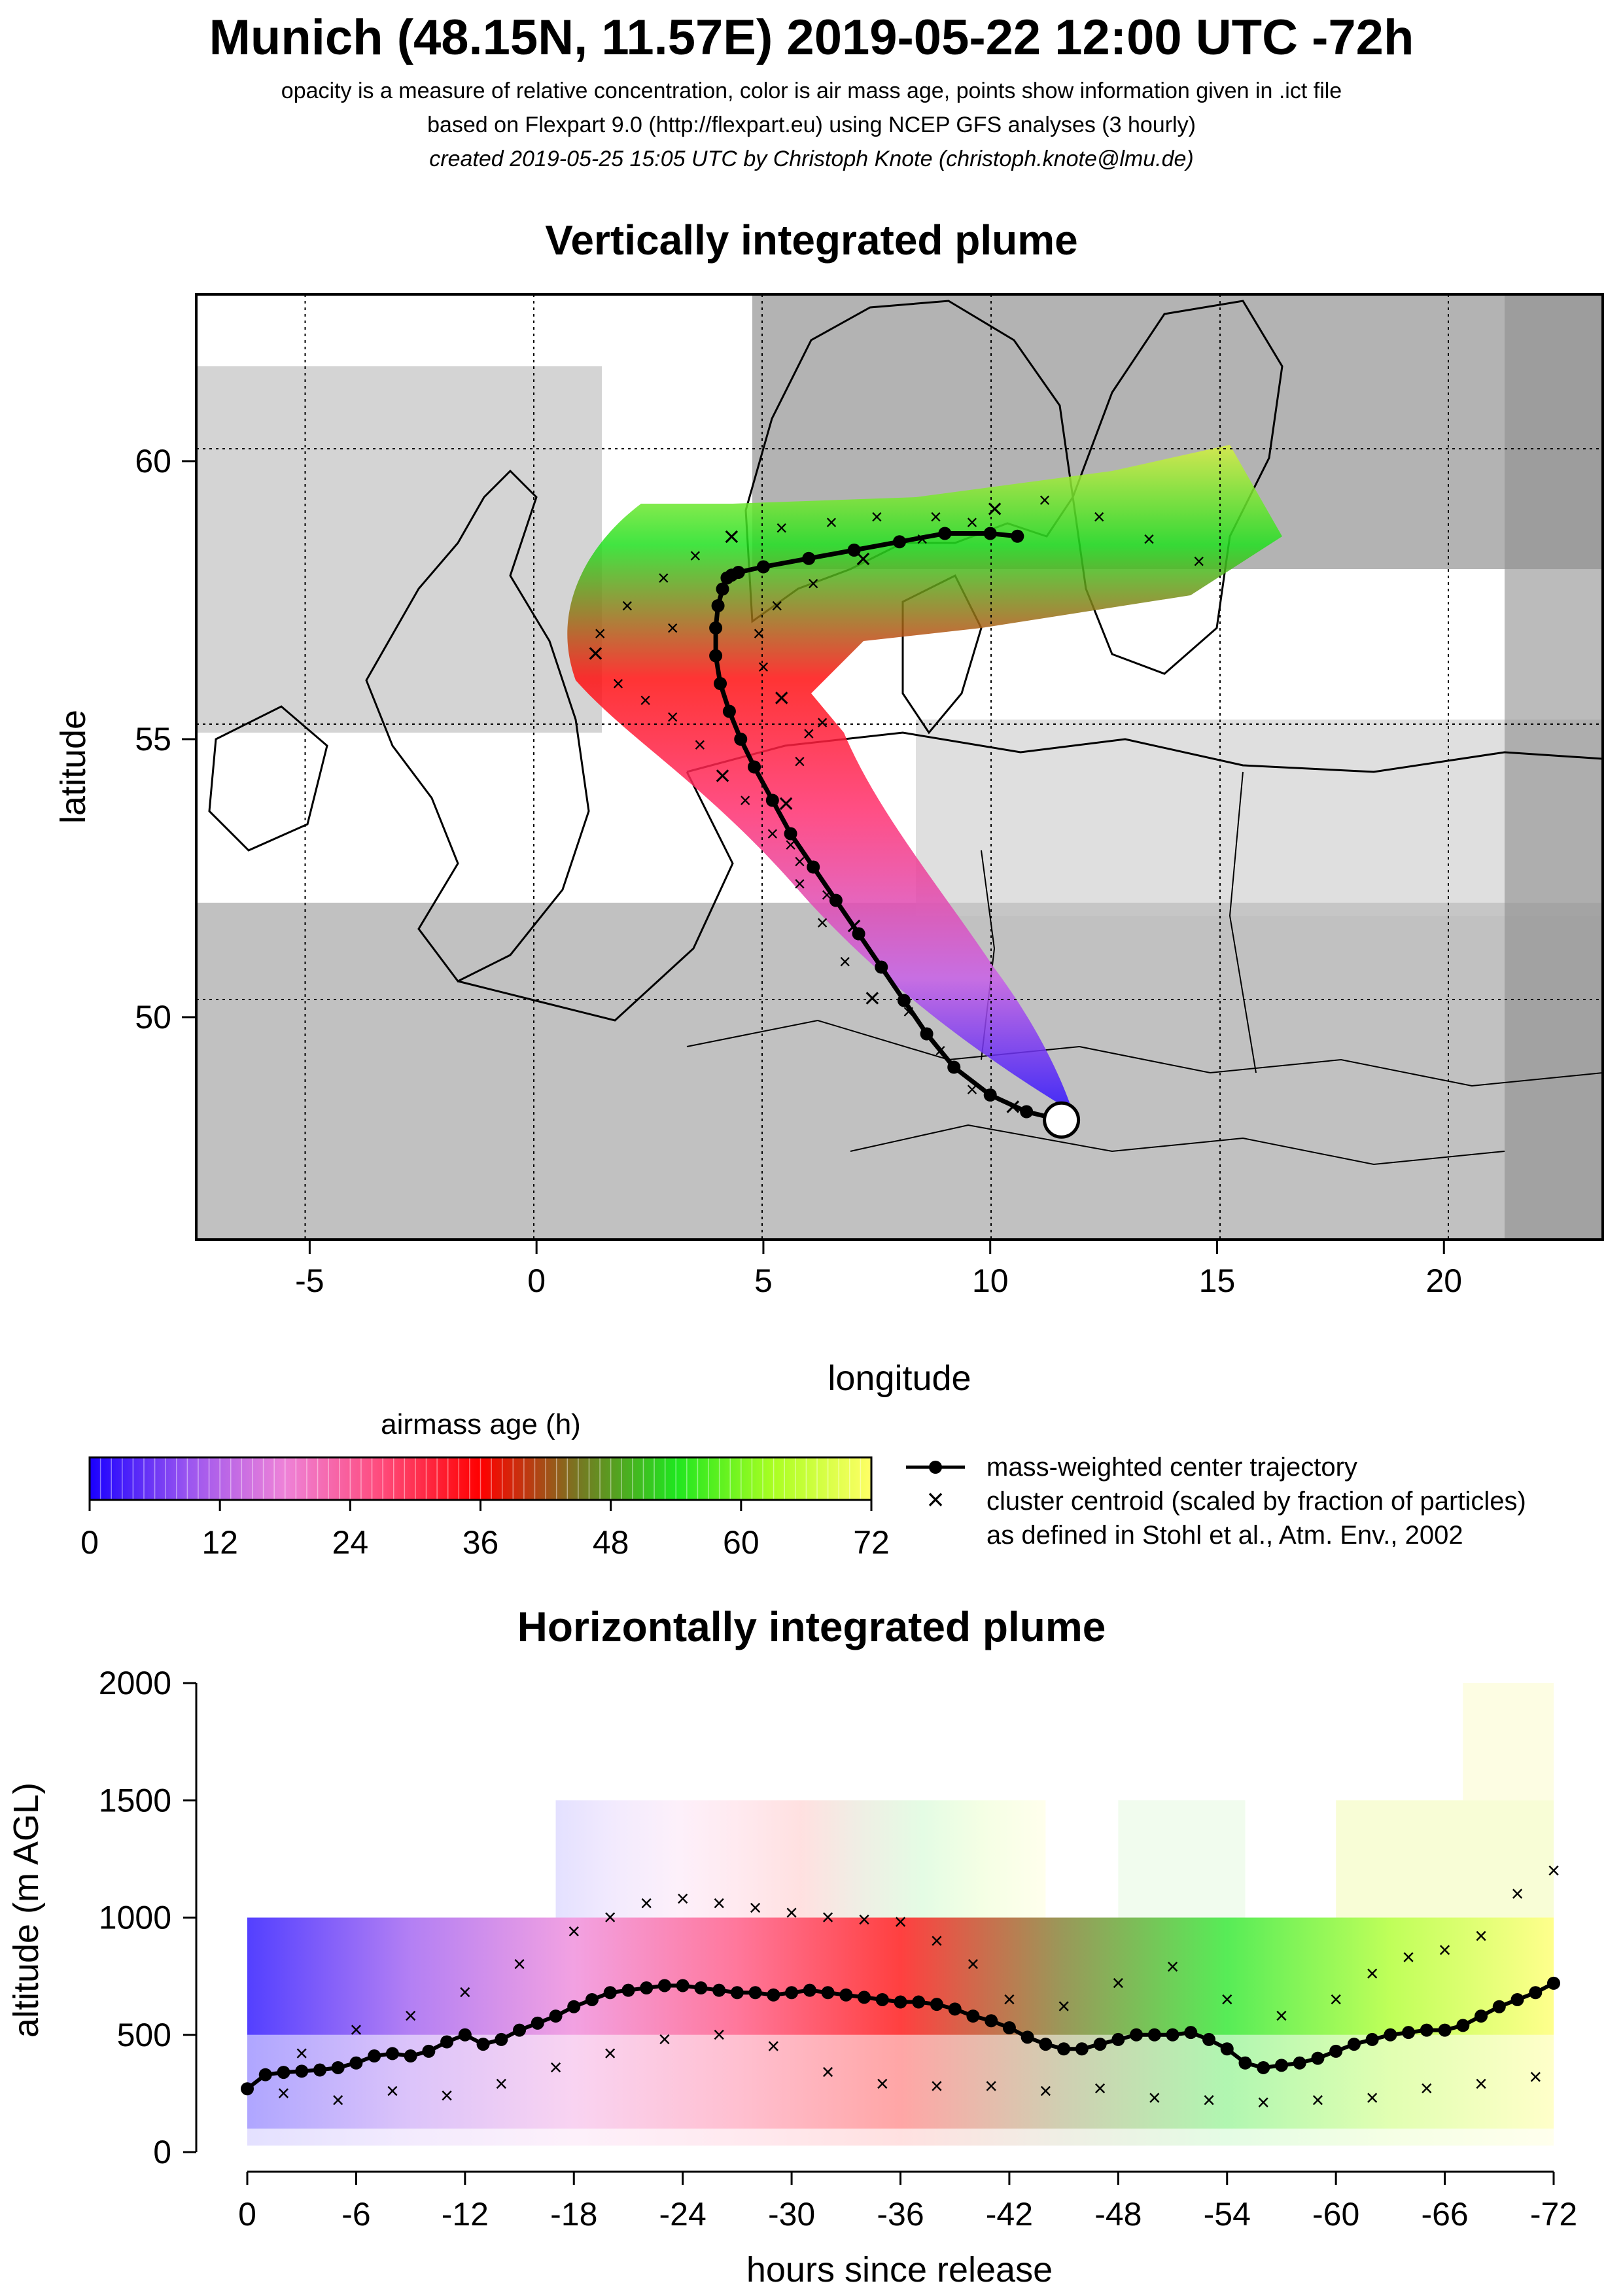 This screenshot has height=2296, width=1623. What do you see at coordinates (901, 2137) in the screenshot?
I see `profile-band-0-100m` at bounding box center [901, 2137].